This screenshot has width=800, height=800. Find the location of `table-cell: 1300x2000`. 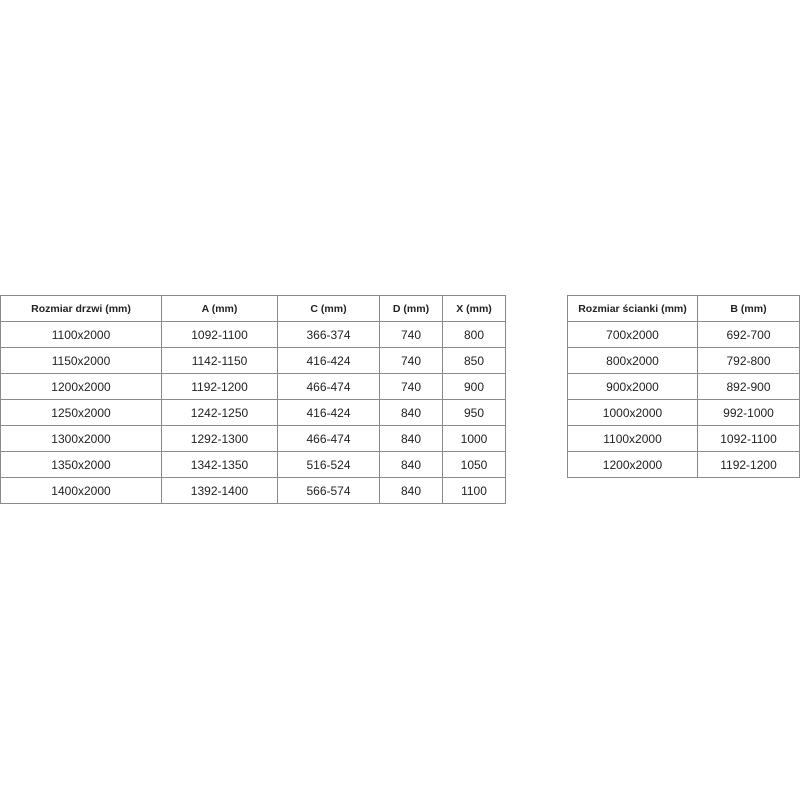

table-cell: 1300x2000 is located at coordinates (81, 438).